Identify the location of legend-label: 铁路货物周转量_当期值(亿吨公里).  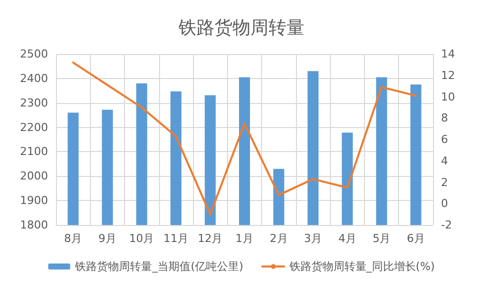
(159, 266).